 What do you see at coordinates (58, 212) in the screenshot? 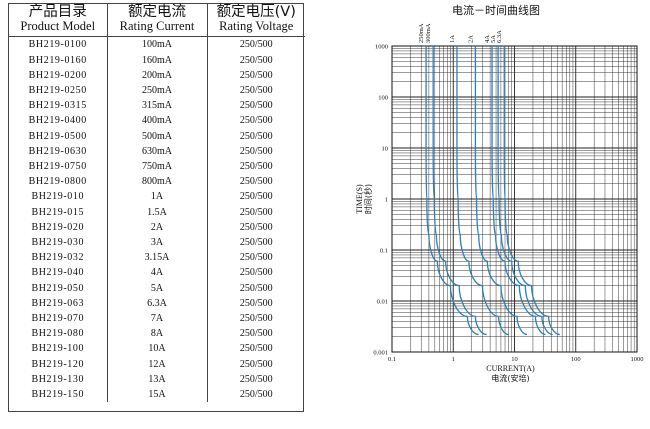
I see `cell-model: BH219-015` at bounding box center [58, 212].